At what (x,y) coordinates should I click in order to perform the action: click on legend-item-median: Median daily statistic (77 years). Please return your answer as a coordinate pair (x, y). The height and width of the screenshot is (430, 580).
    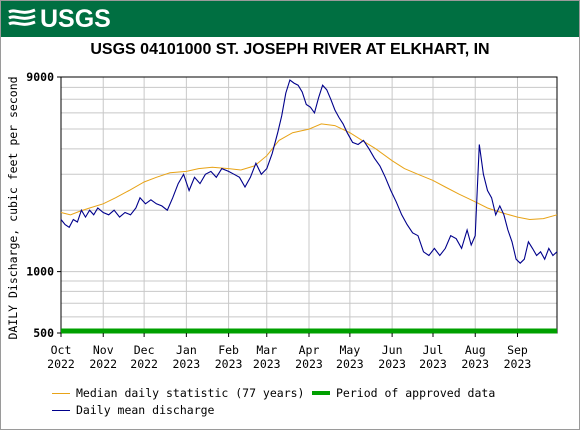
    Looking at the image, I should click on (178, 393).